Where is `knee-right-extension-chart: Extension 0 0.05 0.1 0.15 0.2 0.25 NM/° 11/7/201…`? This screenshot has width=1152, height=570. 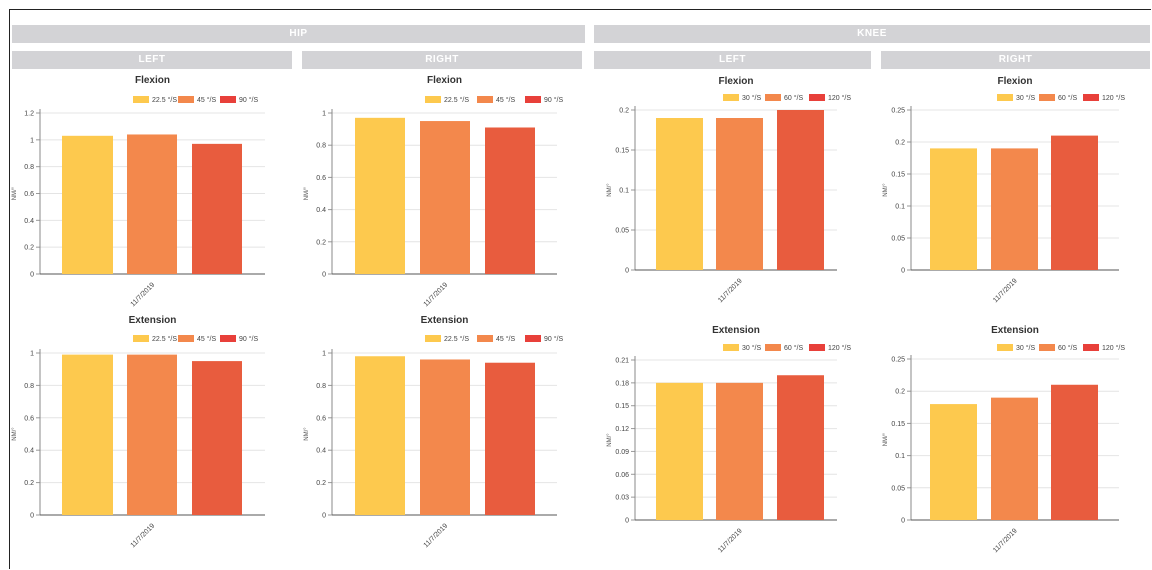
knee-right-extension-chart: Extension 0 0.05 0.1 0.15 0.2 0.25 NM/° 11/7/201… is located at coordinates (1004, 439).